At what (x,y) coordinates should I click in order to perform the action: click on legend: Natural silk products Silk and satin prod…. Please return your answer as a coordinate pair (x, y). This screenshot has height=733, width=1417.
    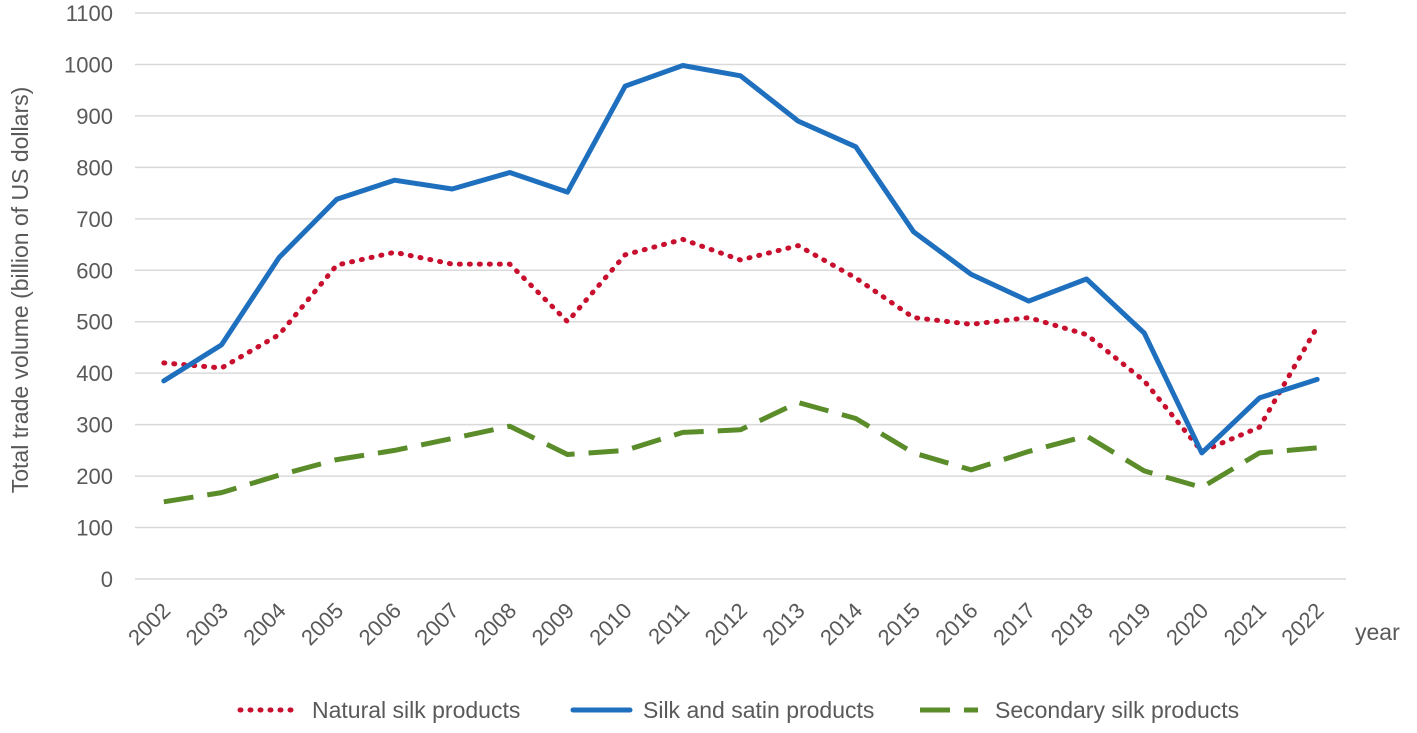
    Looking at the image, I should click on (738, 710).